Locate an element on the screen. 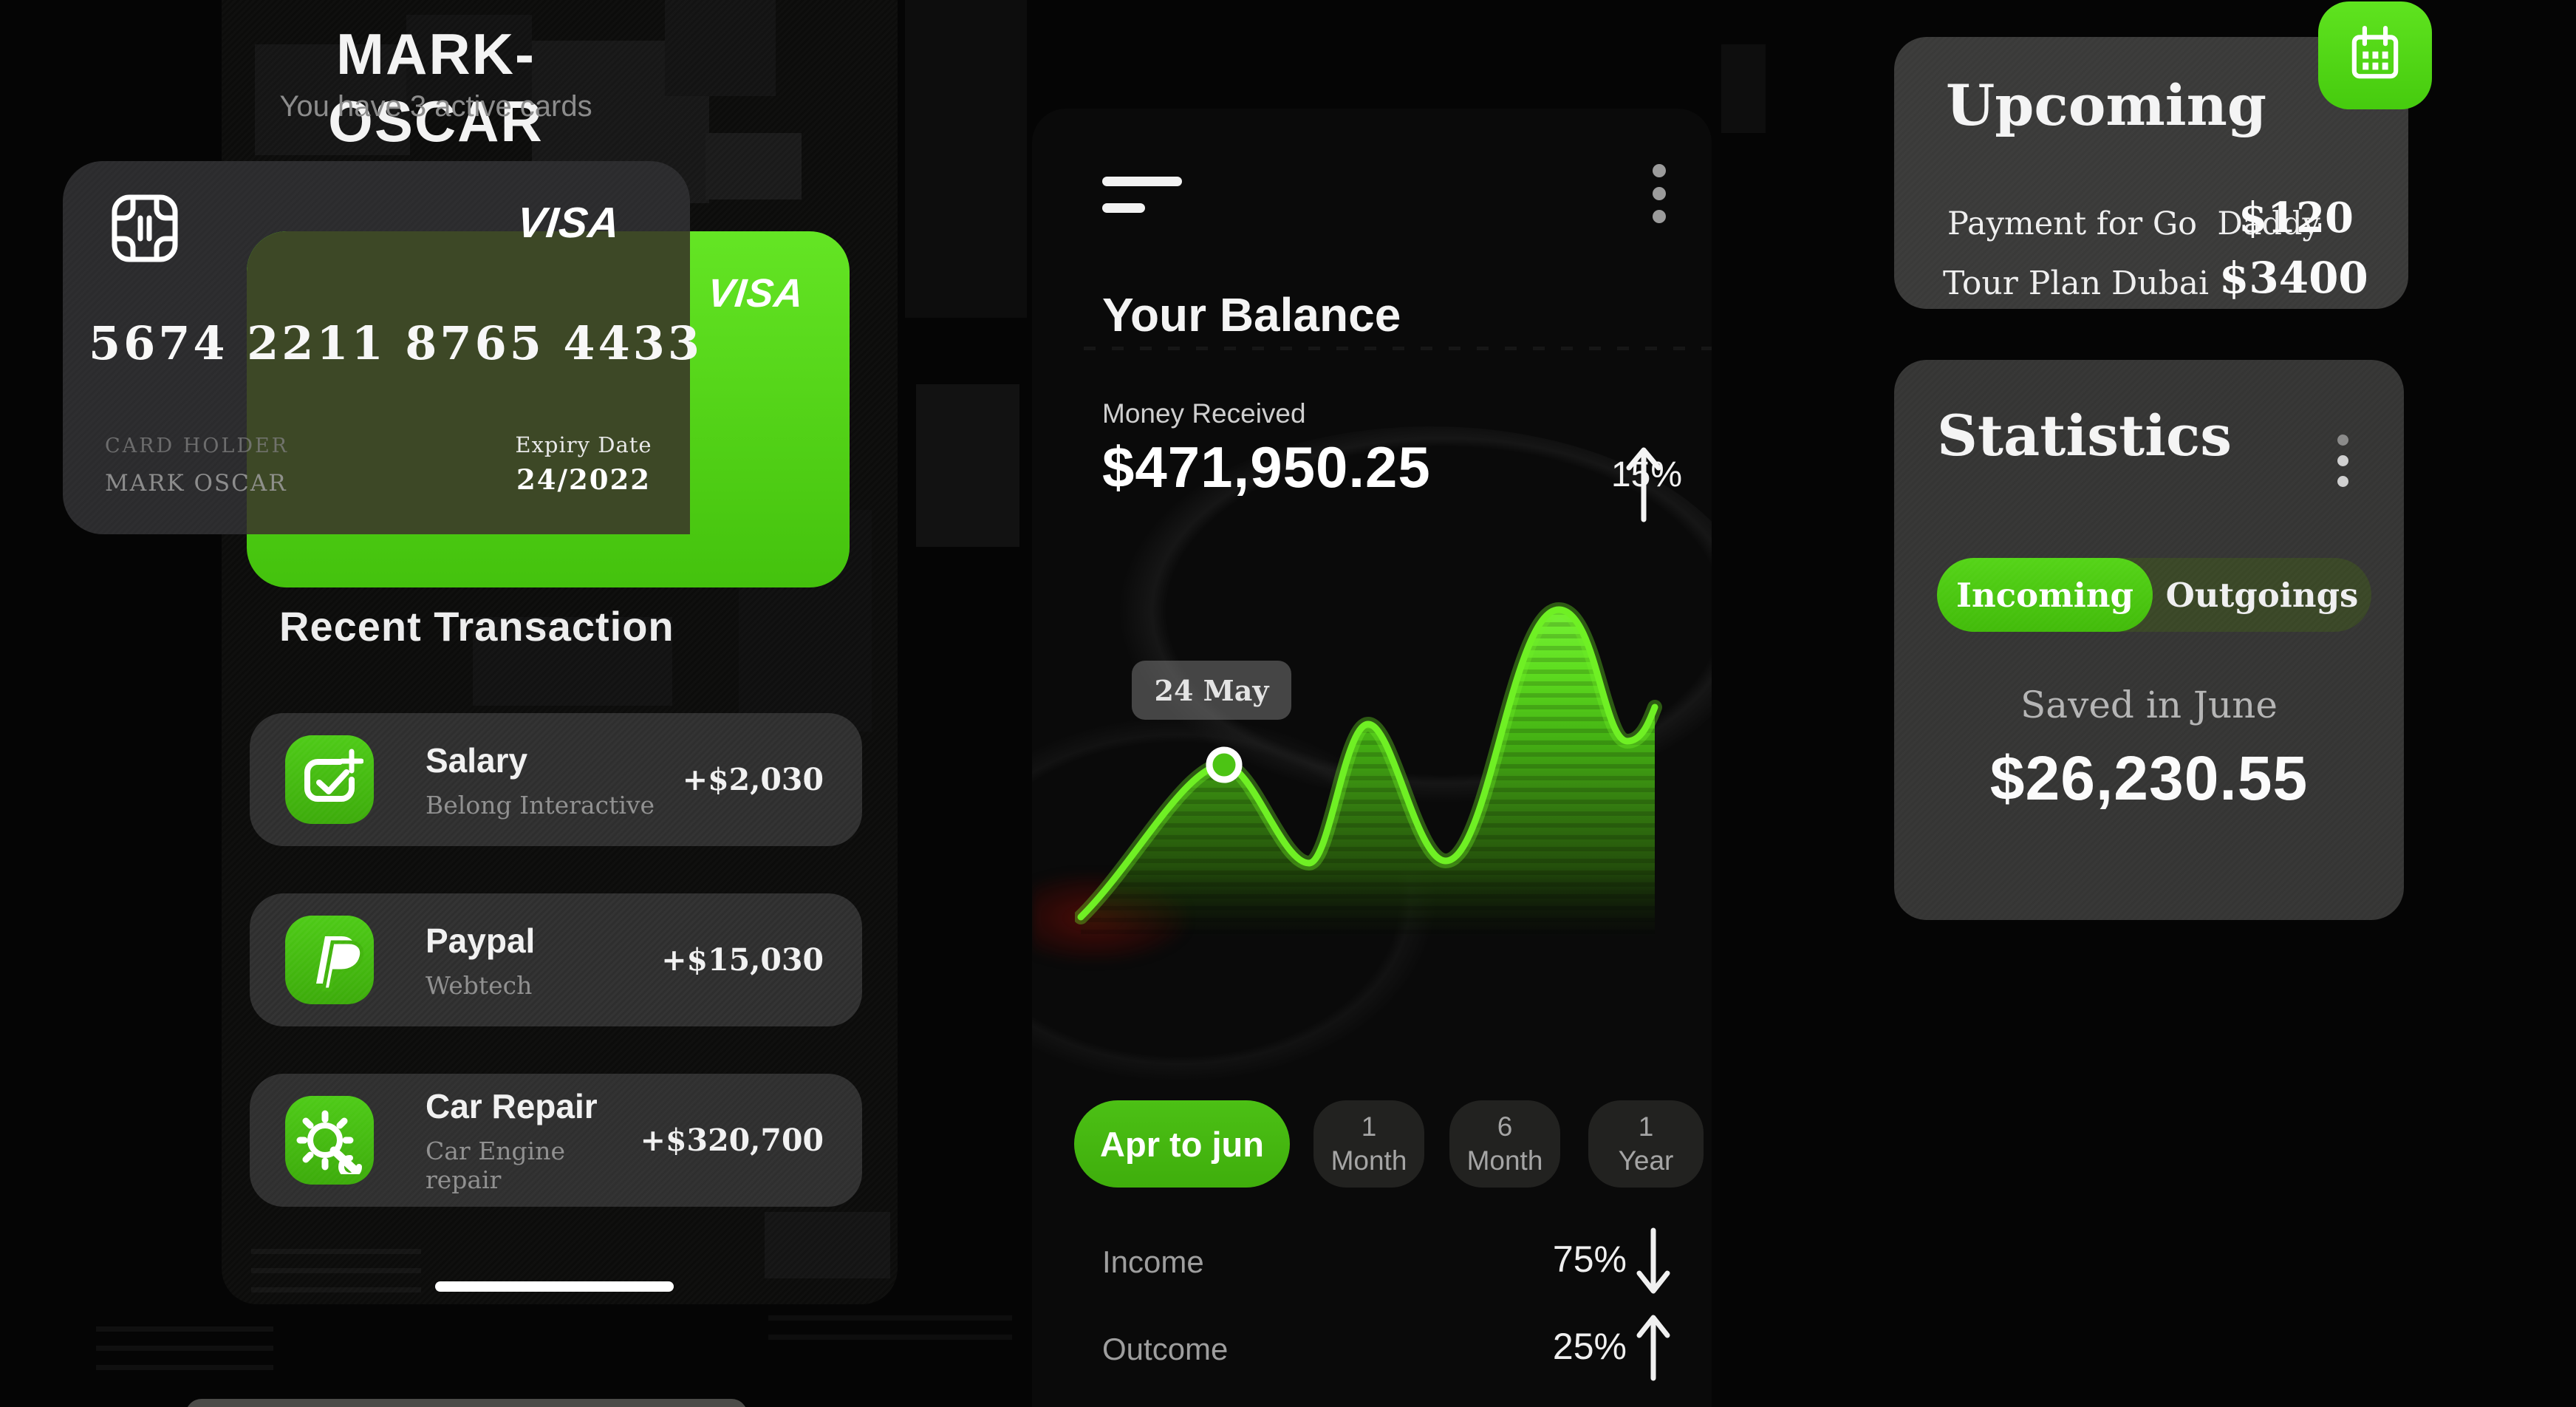 Image resolution: width=2576 pixels, height=1407 pixels. visa-logo: VISA is located at coordinates (568, 223).